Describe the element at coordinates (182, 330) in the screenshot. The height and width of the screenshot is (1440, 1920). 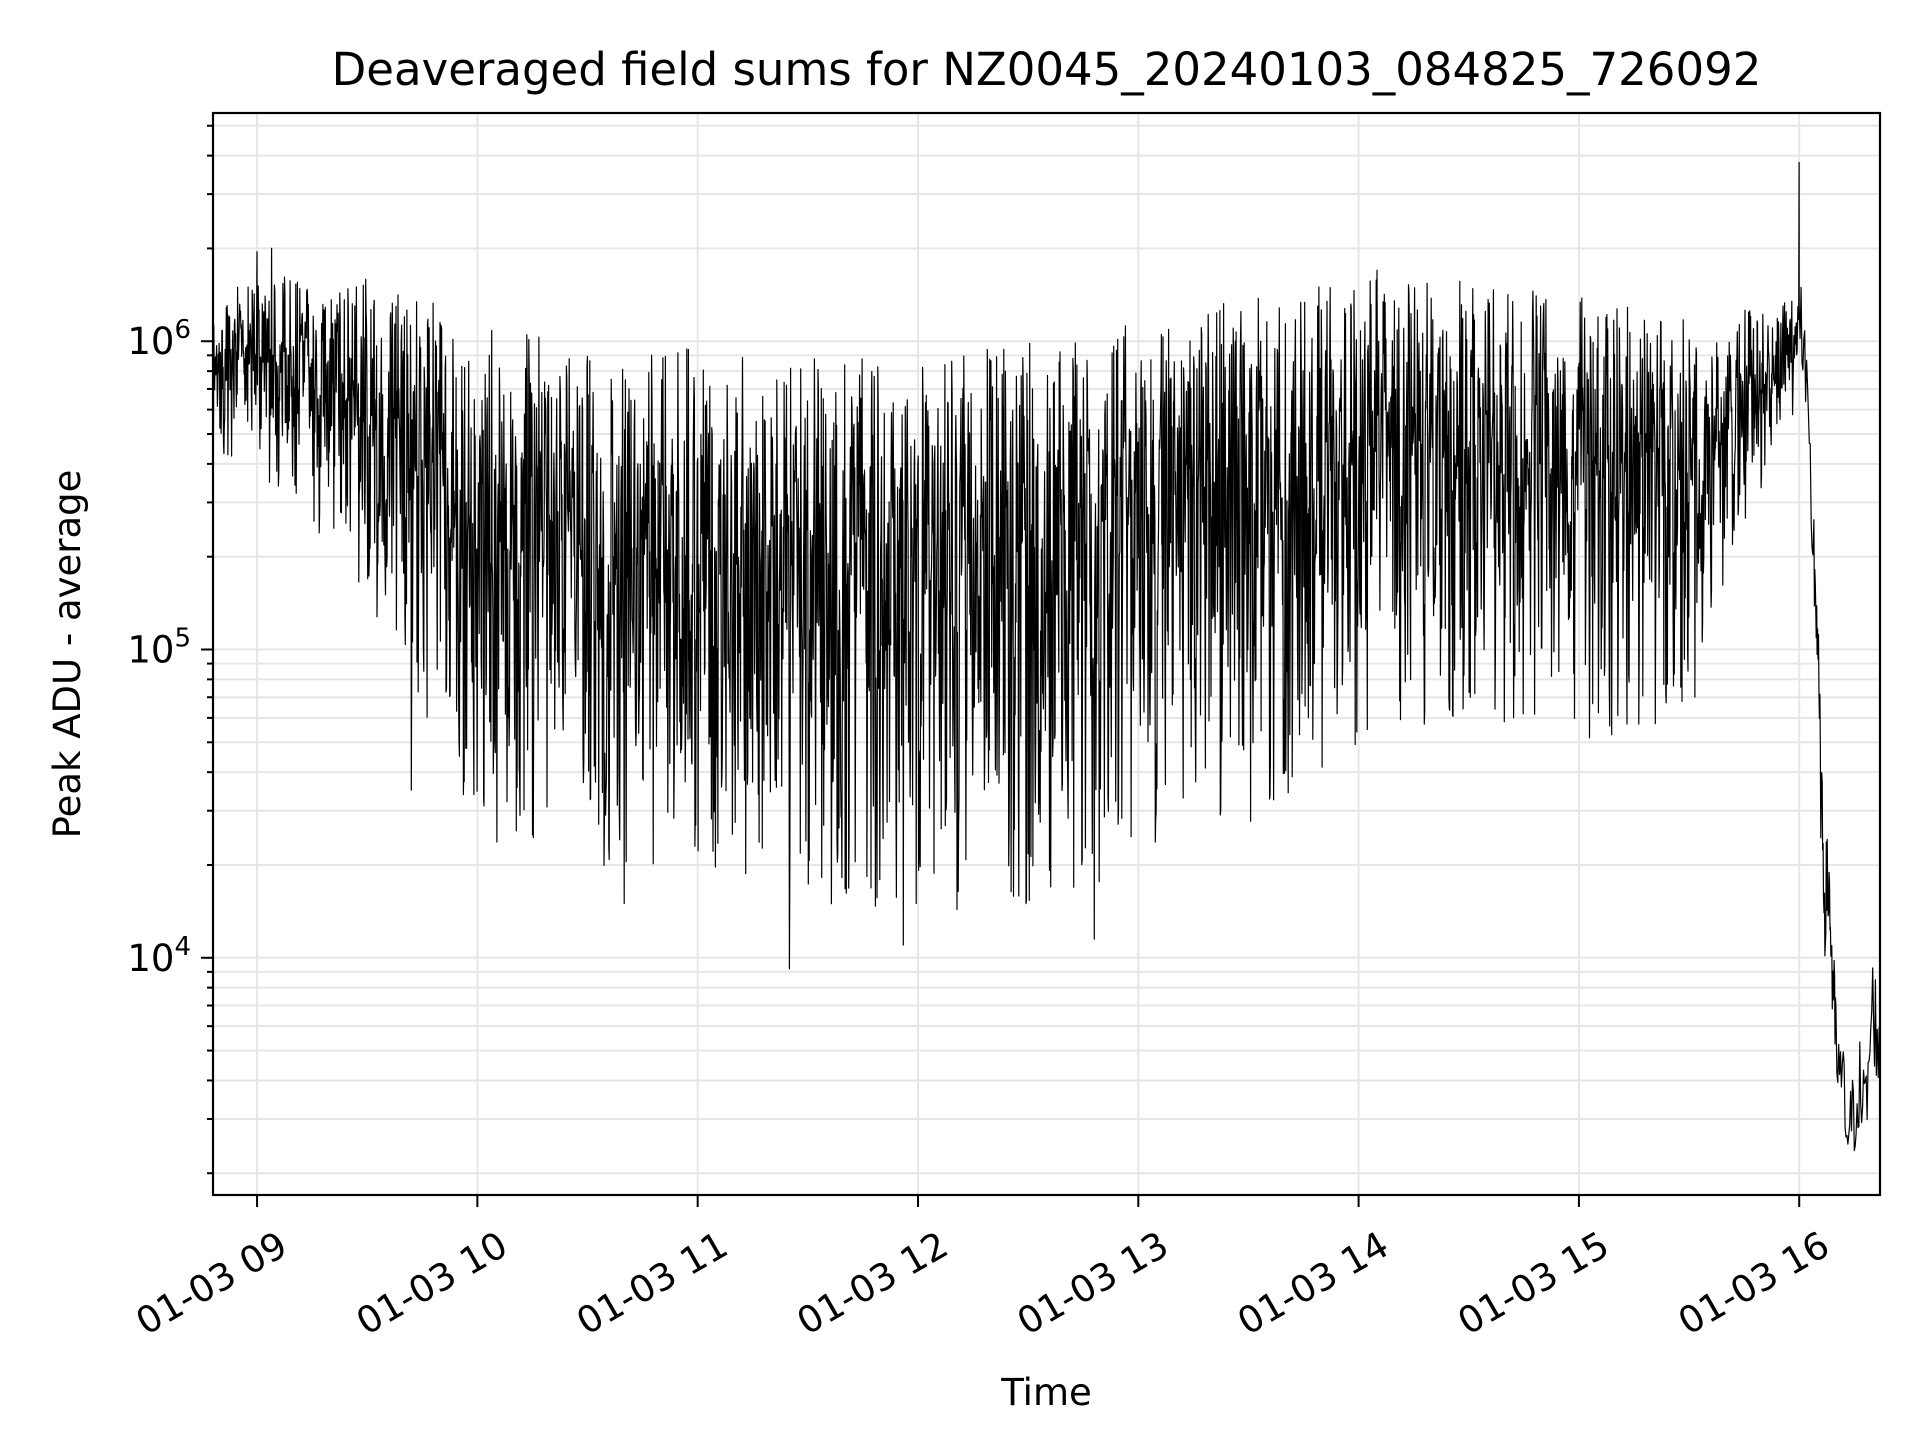
I see `y-tick-exponent: 6` at that location.